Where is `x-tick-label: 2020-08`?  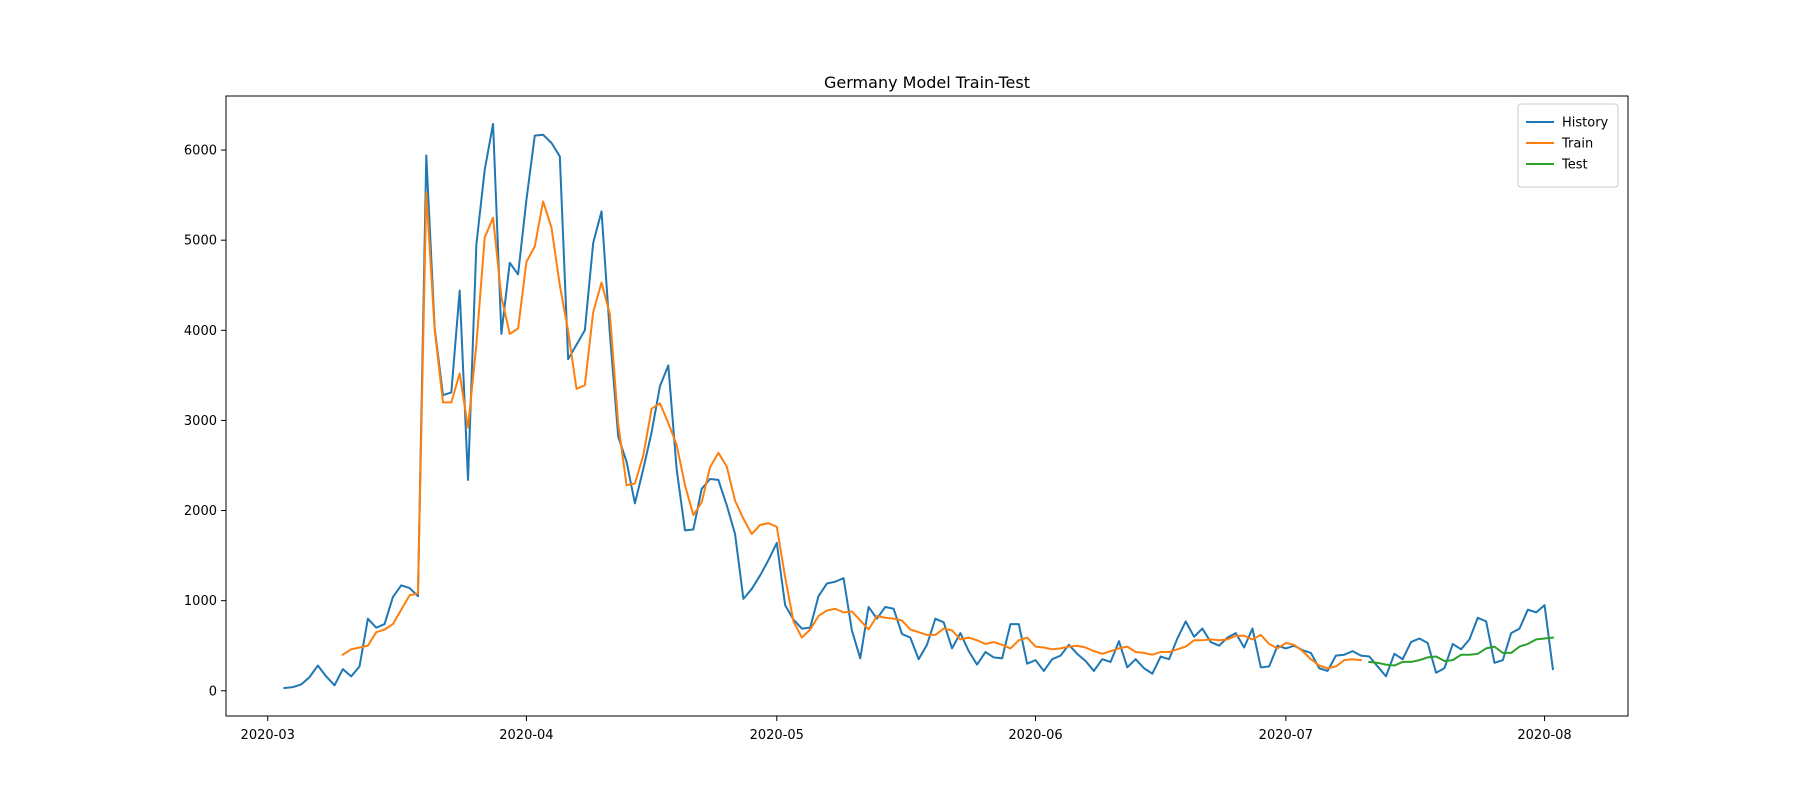
x-tick-label: 2020-08 is located at coordinates (1544, 735).